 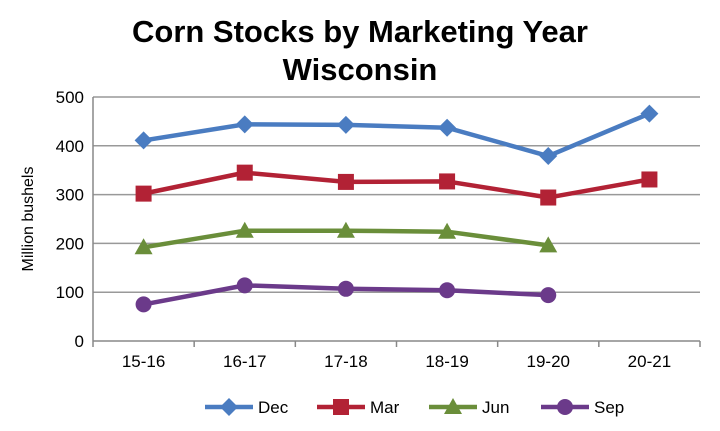 I want to click on legend-marker-jun, so click(x=453, y=406).